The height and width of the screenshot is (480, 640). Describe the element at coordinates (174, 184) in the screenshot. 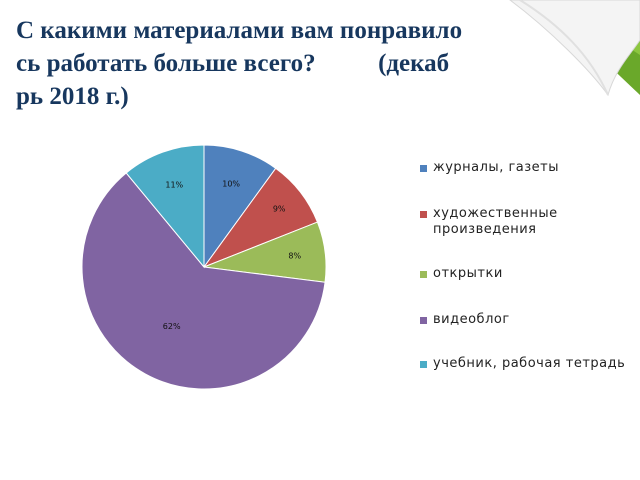

I see `data-label-textbook: 11%` at that location.